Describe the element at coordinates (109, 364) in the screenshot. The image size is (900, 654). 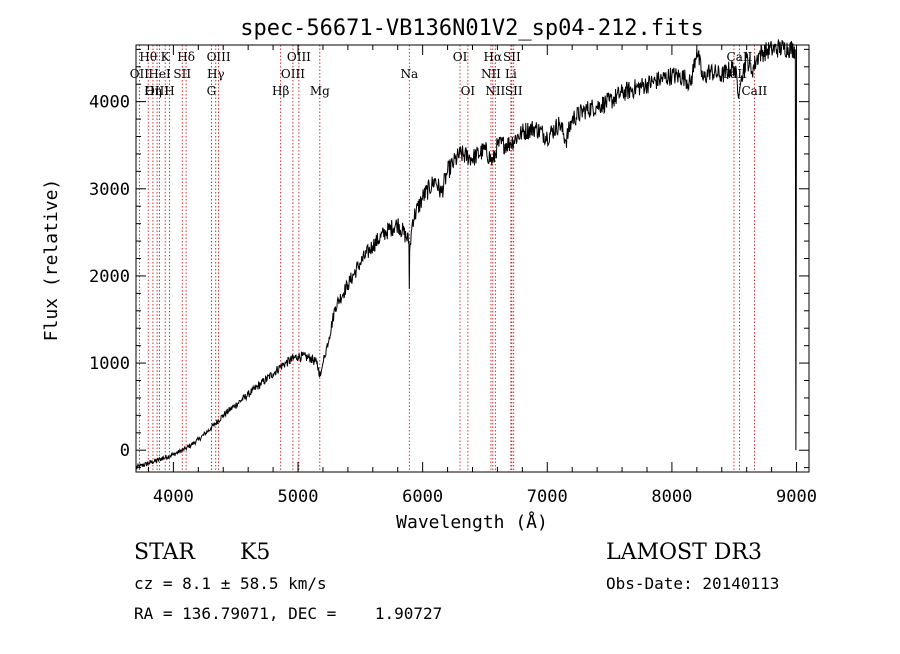
I see `y-tick-label-1000: 1000` at that location.